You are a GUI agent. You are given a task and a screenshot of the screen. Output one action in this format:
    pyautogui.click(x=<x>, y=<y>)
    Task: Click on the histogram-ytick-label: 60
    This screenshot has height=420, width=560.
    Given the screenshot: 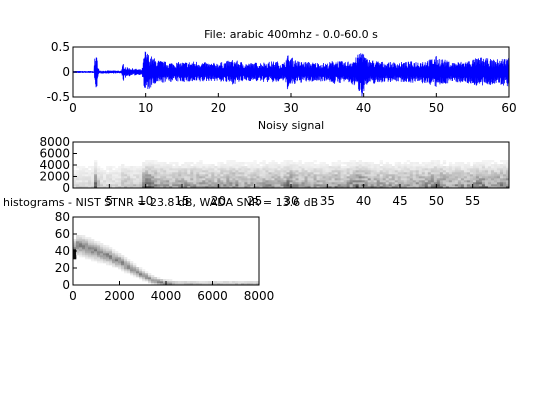 What is the action you would take?
    pyautogui.click(x=62, y=234)
    